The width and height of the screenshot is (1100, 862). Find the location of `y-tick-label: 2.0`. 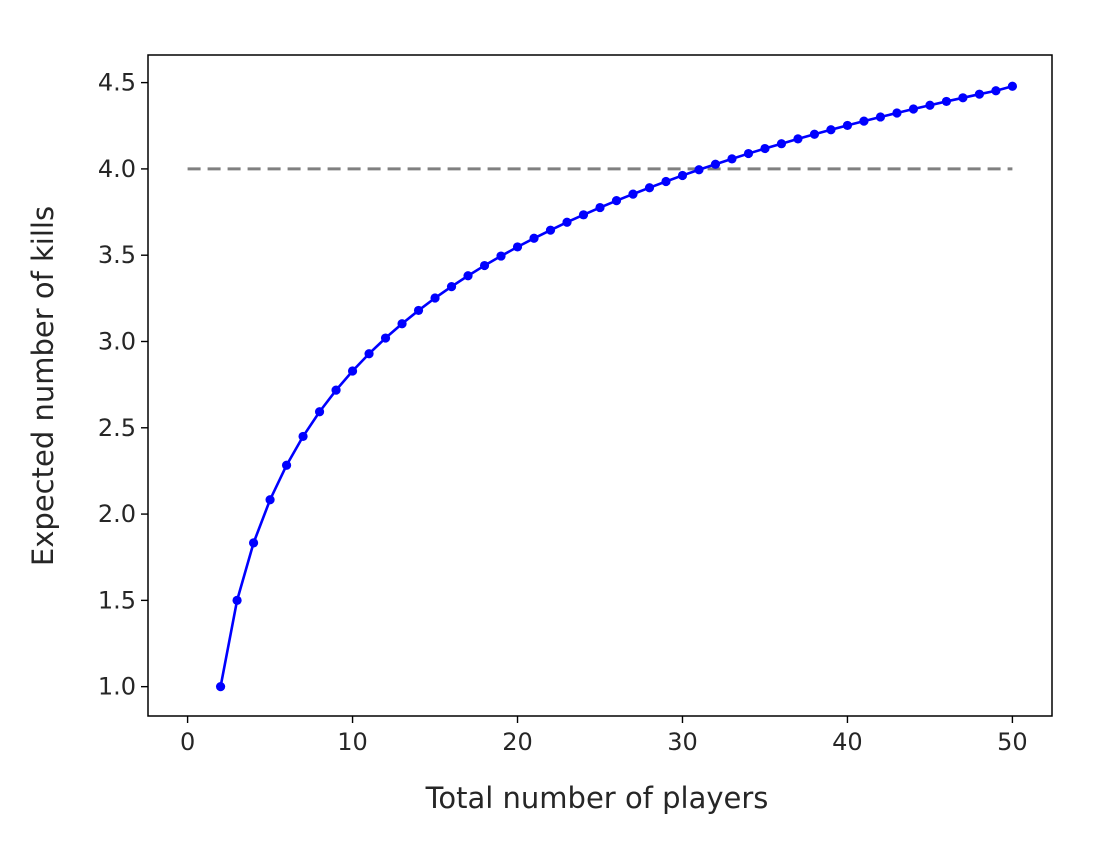

y-tick-label: 2.0 is located at coordinates (117, 514).